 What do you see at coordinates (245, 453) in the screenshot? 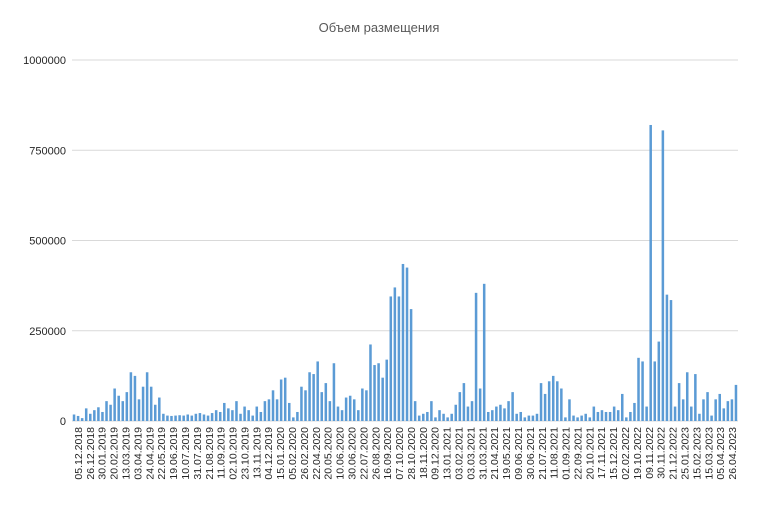
I see `x-tick-label: 23.10.2019` at bounding box center [245, 453].